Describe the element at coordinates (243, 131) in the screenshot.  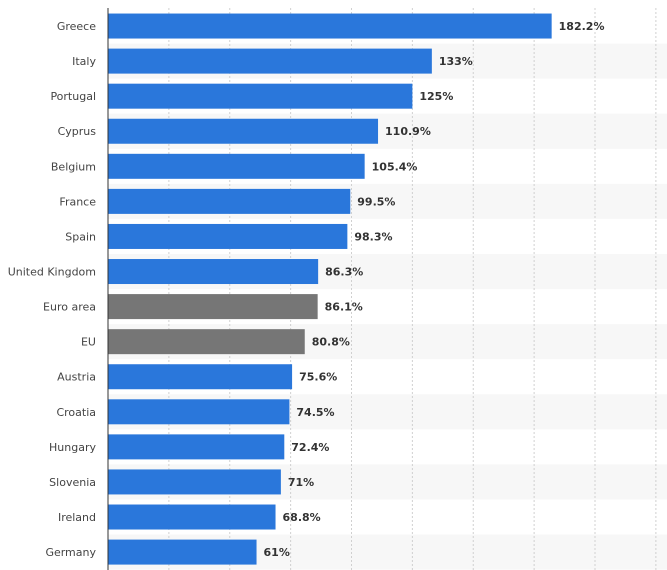
I see `bar-cyprus` at that location.